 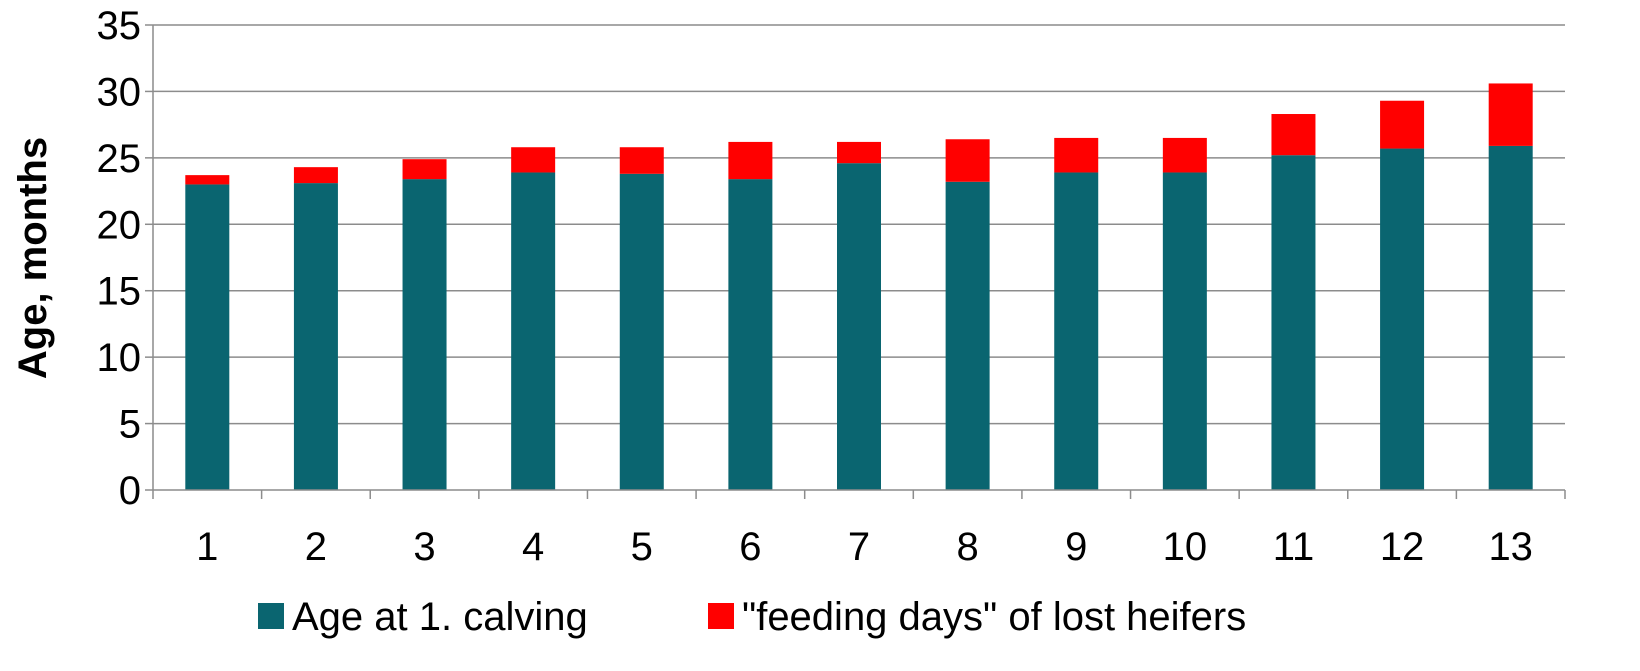 What do you see at coordinates (119, 358) in the screenshot?
I see `y-tick-label: 10` at bounding box center [119, 358].